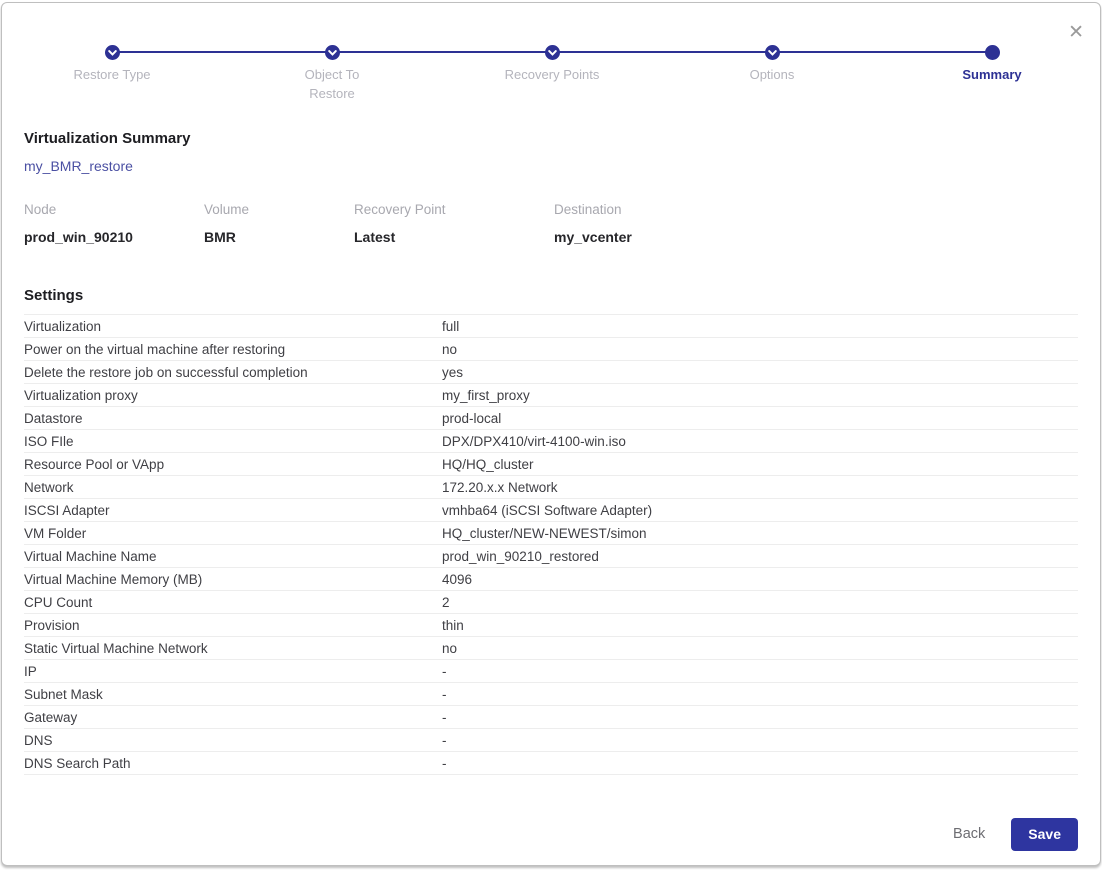  Describe the element at coordinates (520, 556) in the screenshot. I see `settings-row-value: prod_win_90210_restored` at that location.